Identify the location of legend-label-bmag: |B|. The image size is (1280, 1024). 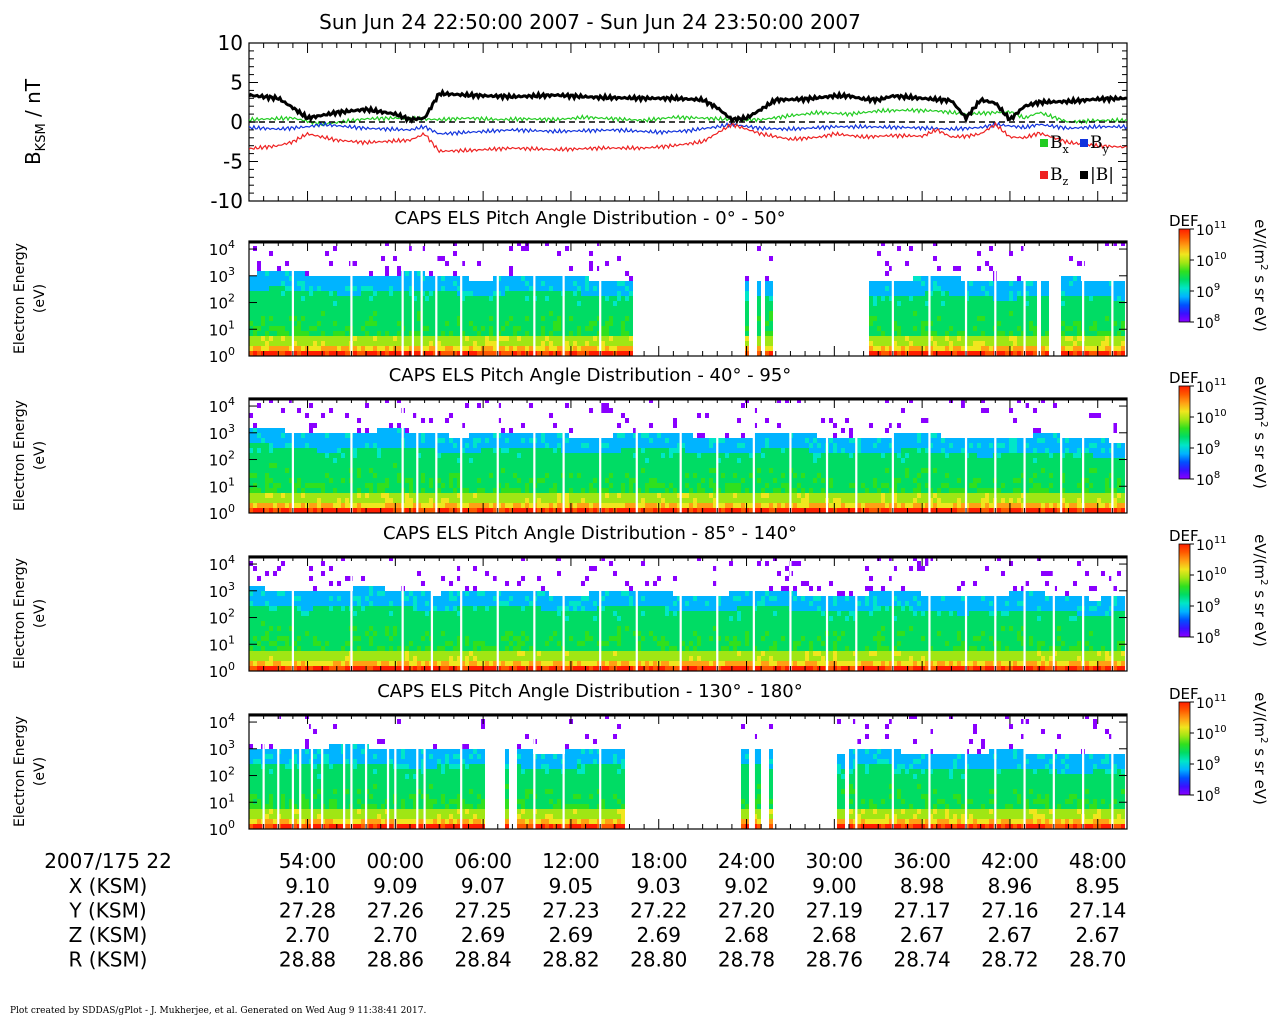
(1102, 175).